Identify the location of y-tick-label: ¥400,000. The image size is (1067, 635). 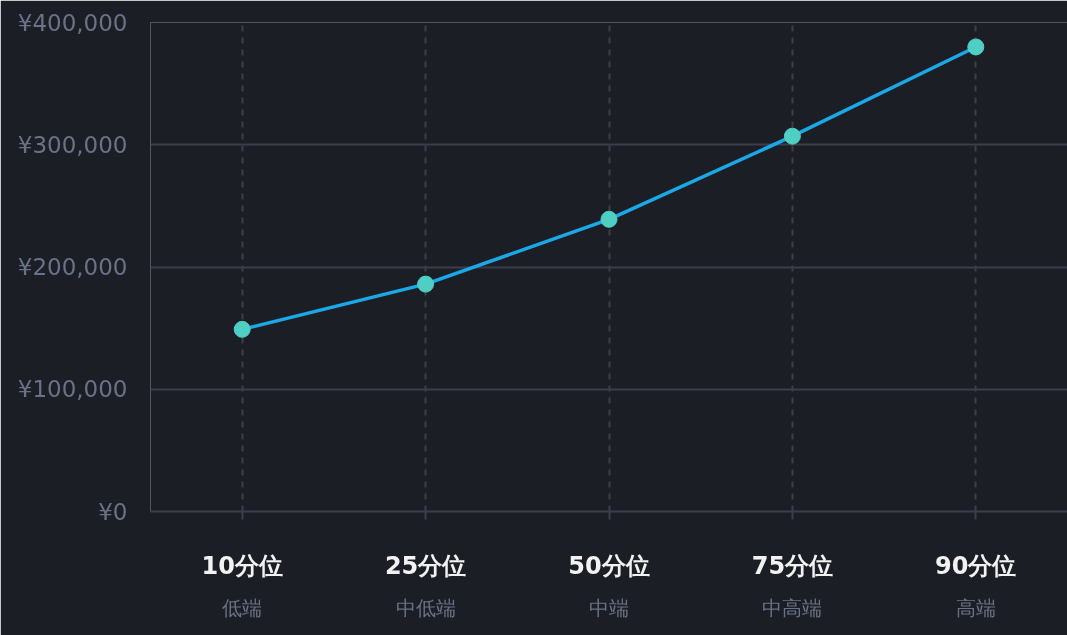
(72, 22).